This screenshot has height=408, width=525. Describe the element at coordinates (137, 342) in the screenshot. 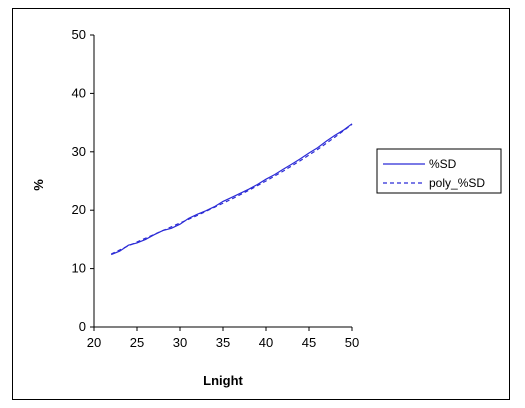

I see `x-tick-label: 25` at that location.